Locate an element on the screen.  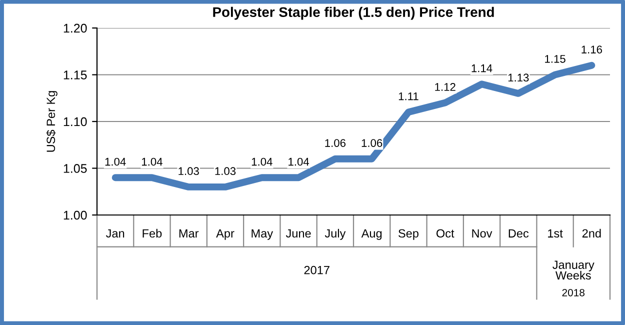
x-tick-label: Sep is located at coordinates (408, 234).